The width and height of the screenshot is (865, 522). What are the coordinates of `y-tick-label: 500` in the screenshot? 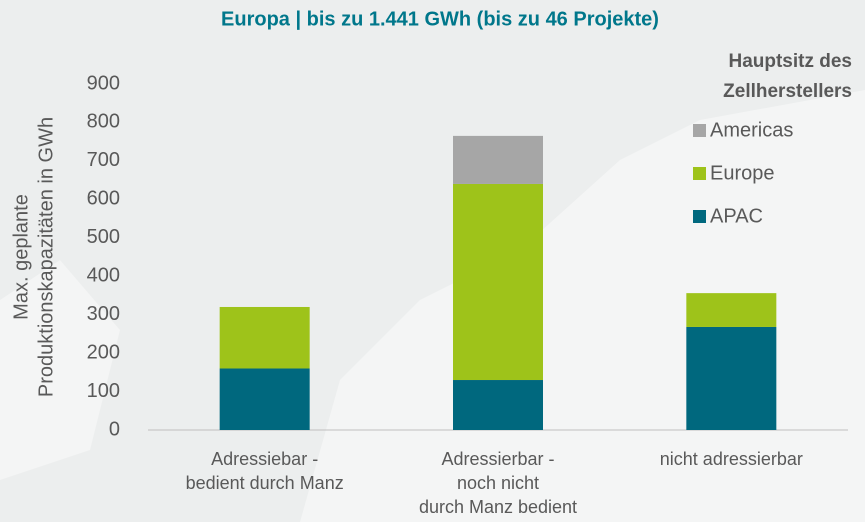 It's located at (103, 237).